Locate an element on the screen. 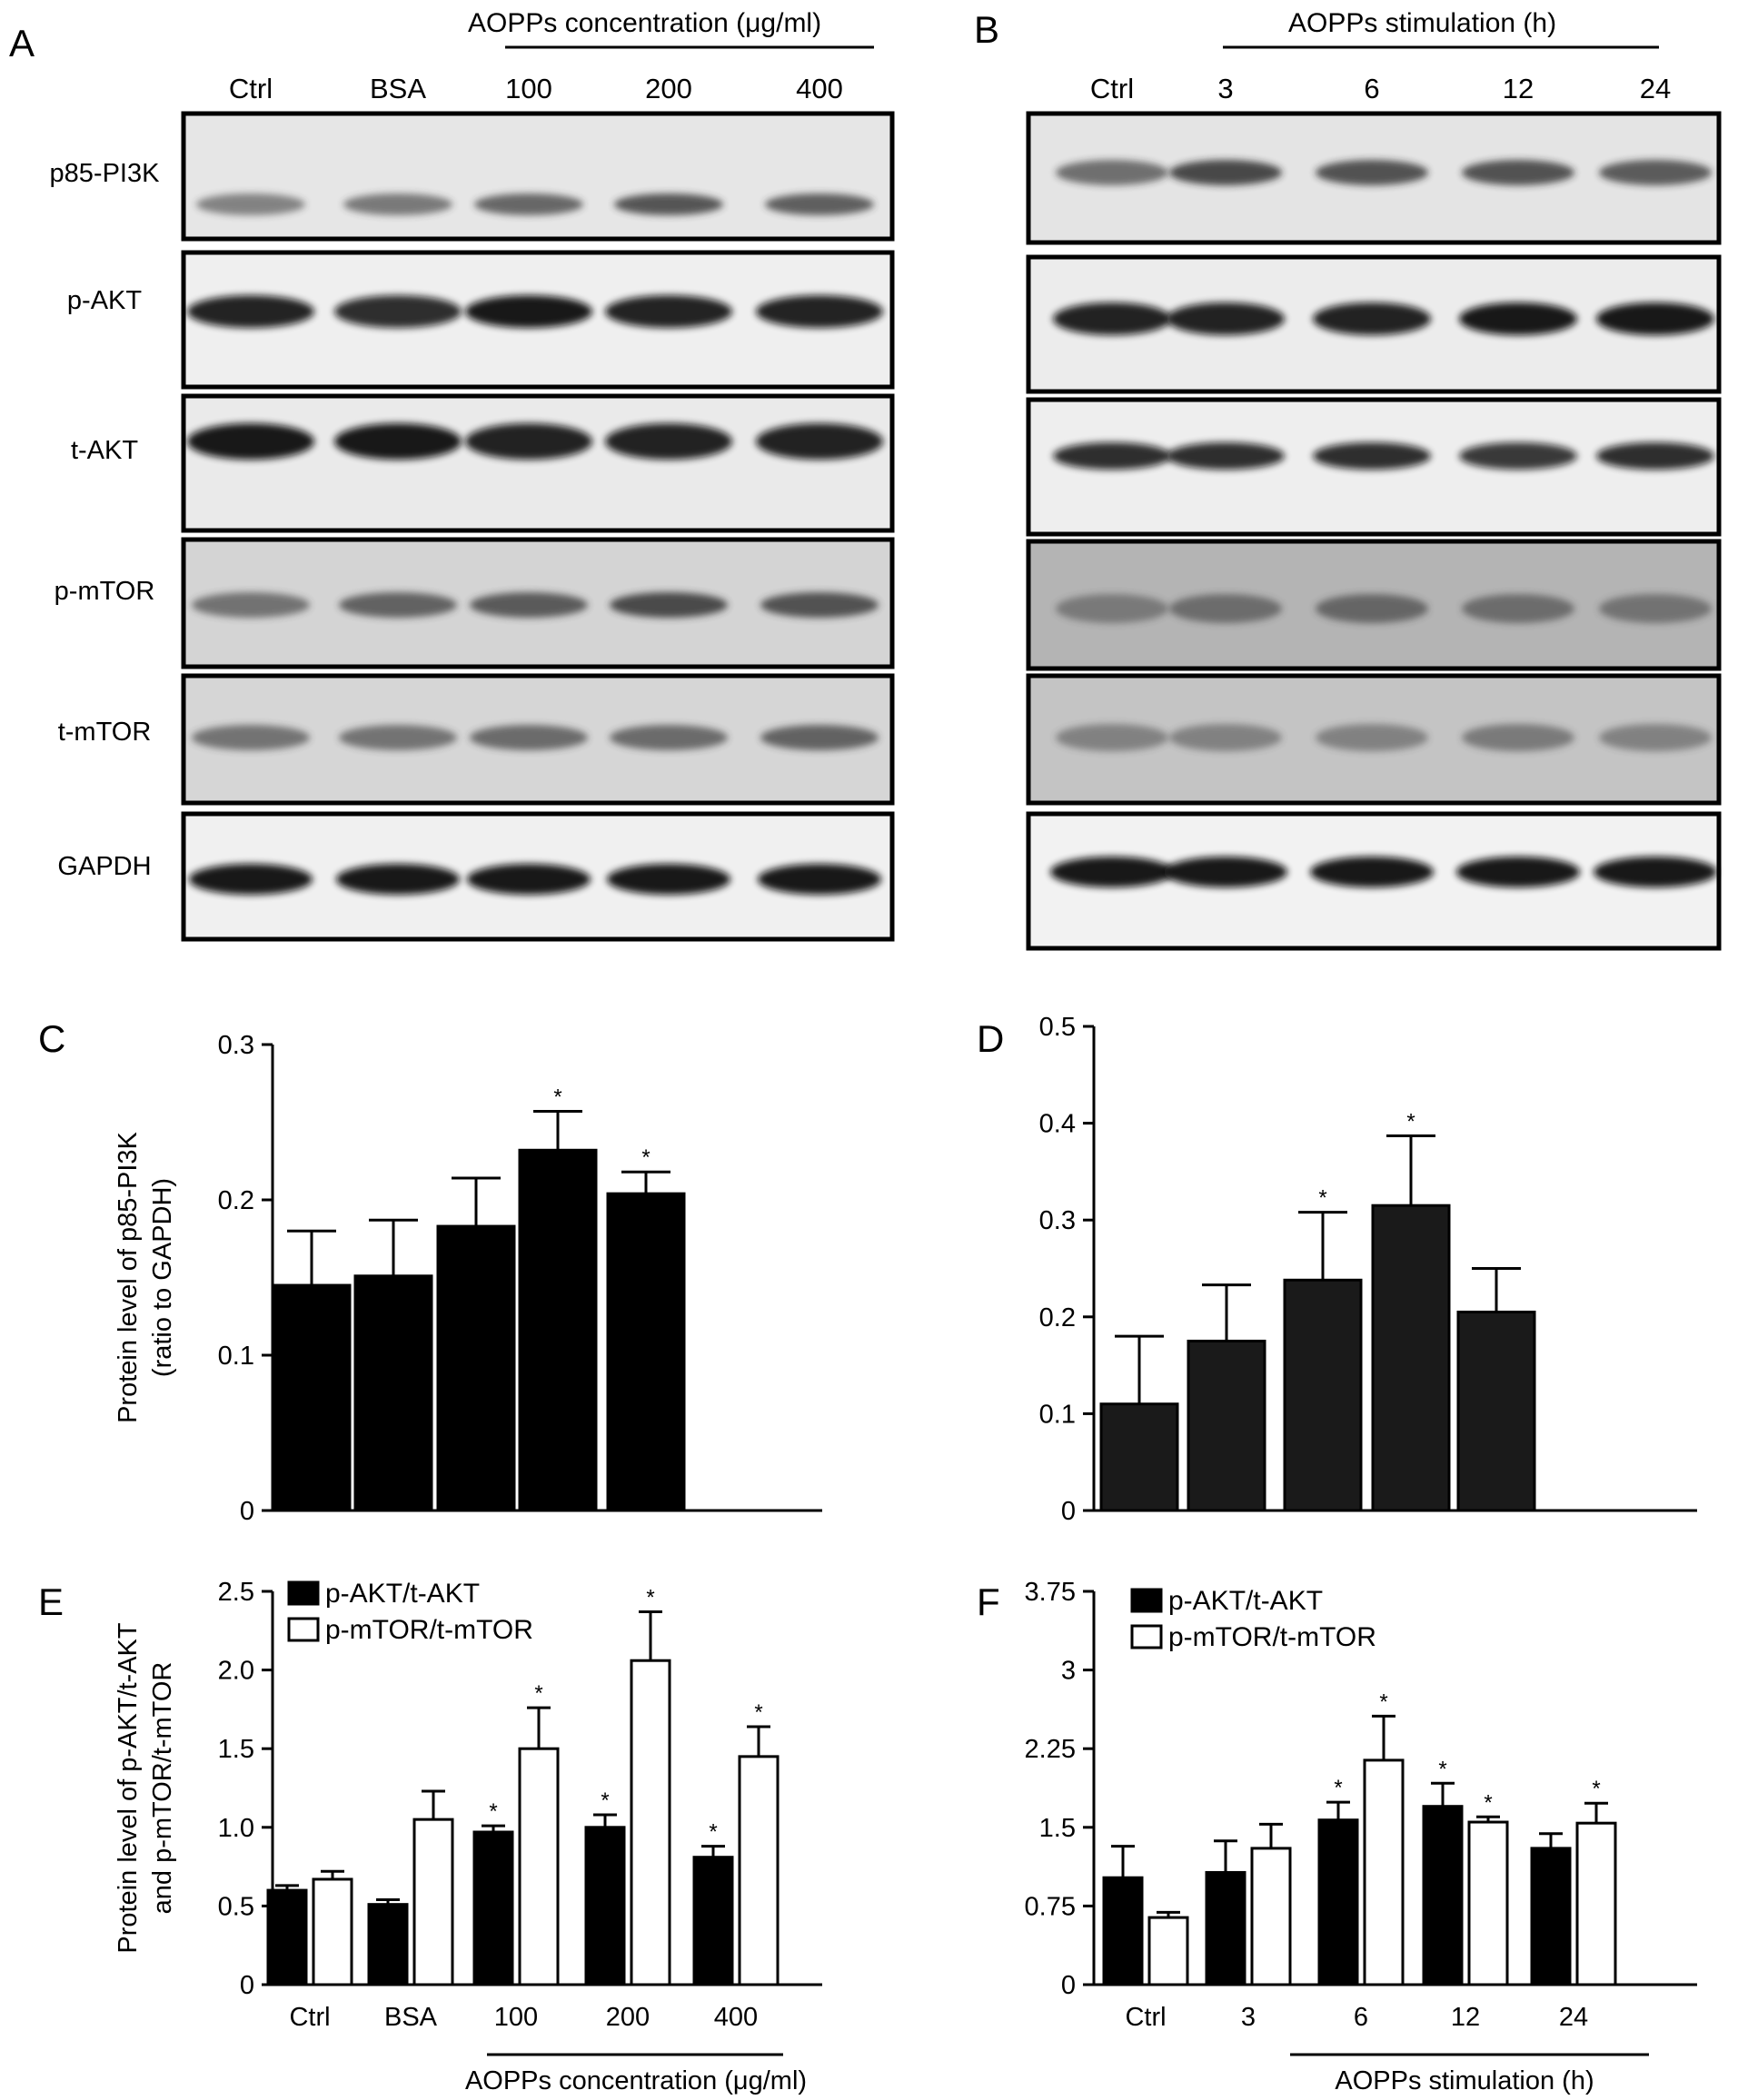 This screenshot has width=1738, height=2100. y-tick-label: 2.25 is located at coordinates (1050, 1749).